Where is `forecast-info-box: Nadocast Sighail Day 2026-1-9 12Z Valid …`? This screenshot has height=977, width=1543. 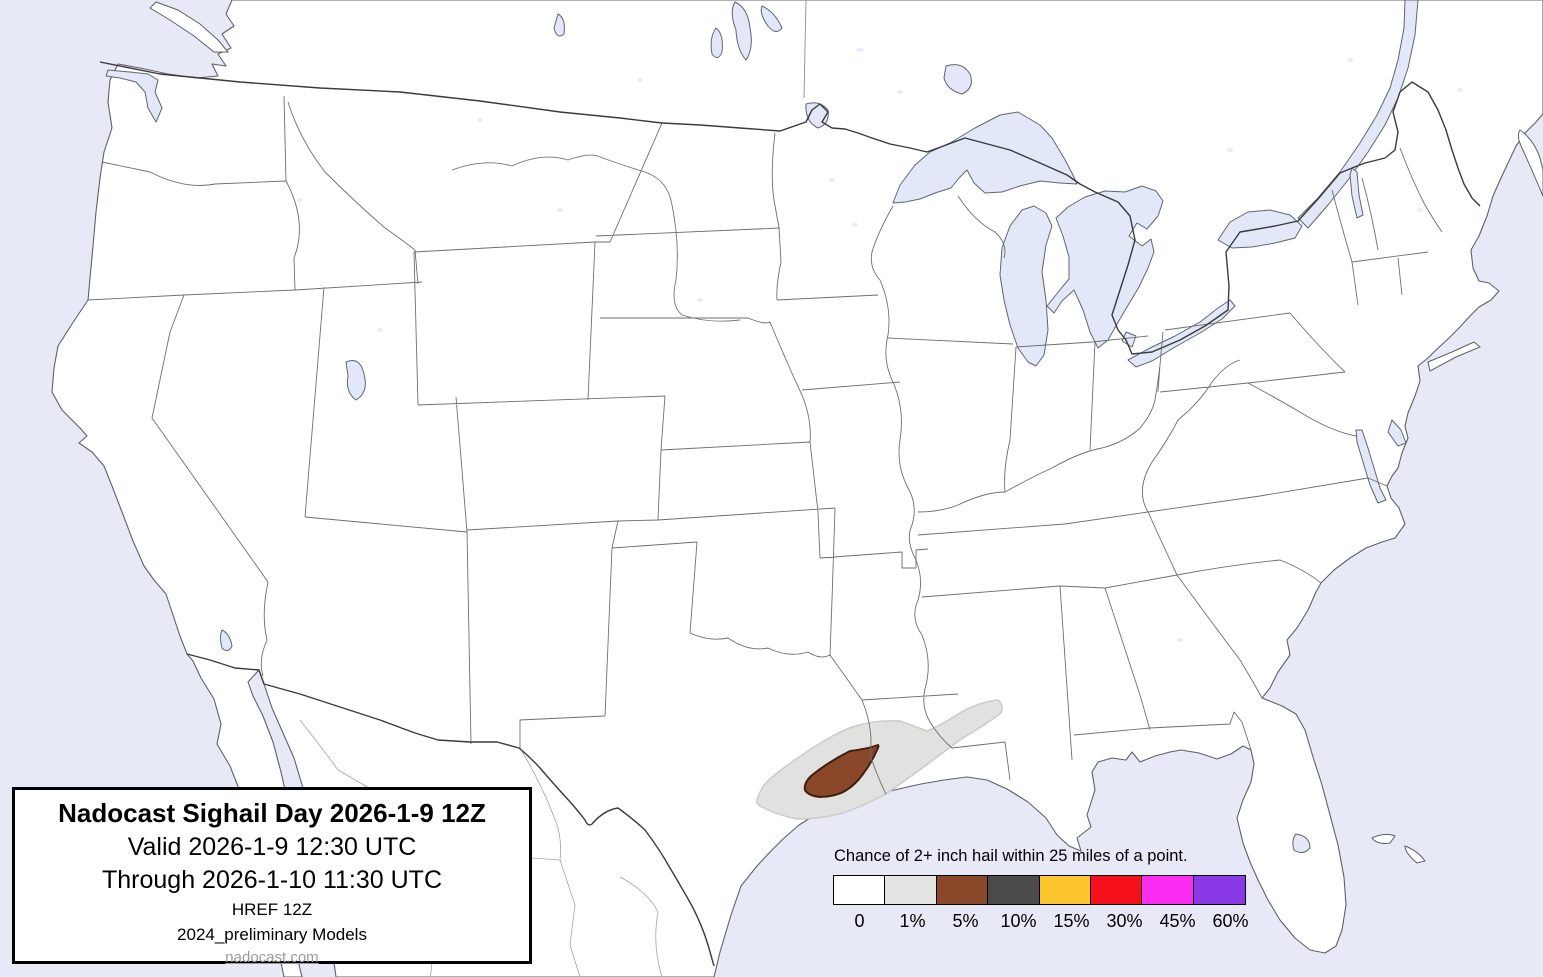 forecast-info-box: Nadocast Sighail Day 2026-1-9 12Z Valid … is located at coordinates (272, 876).